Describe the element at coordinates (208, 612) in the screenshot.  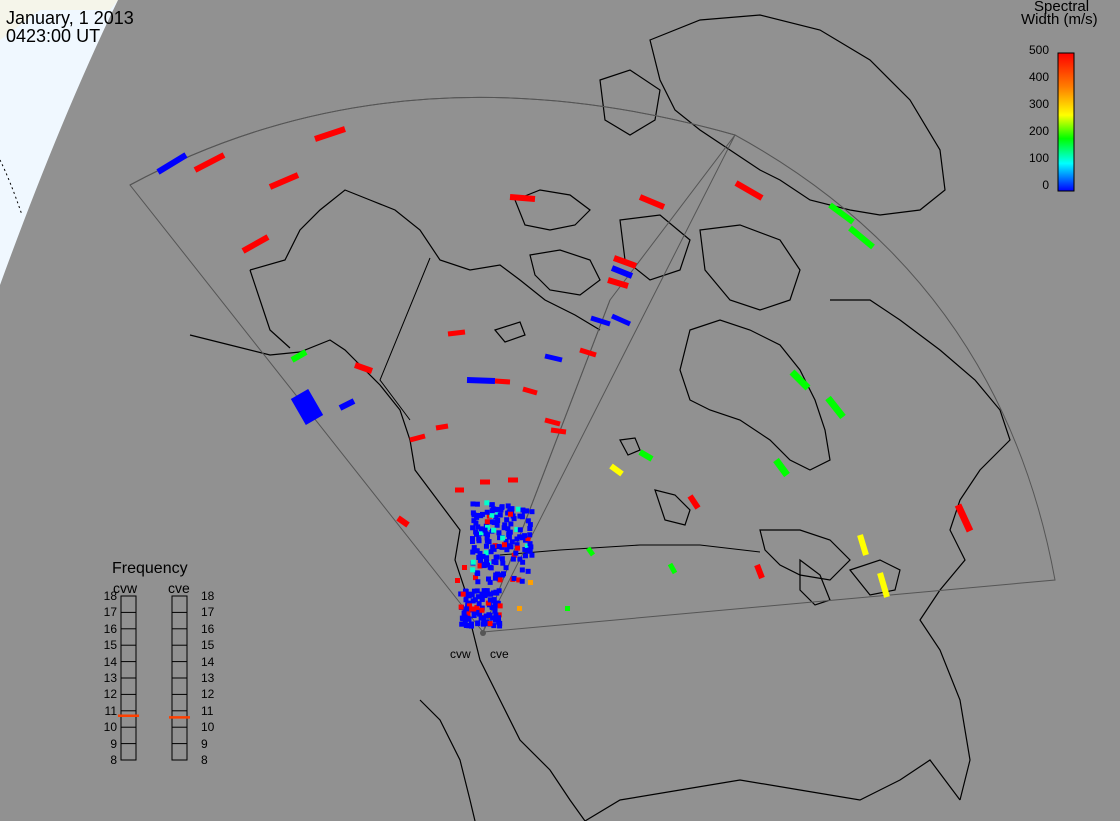
I see `frequency-tick-right: 17` at that location.